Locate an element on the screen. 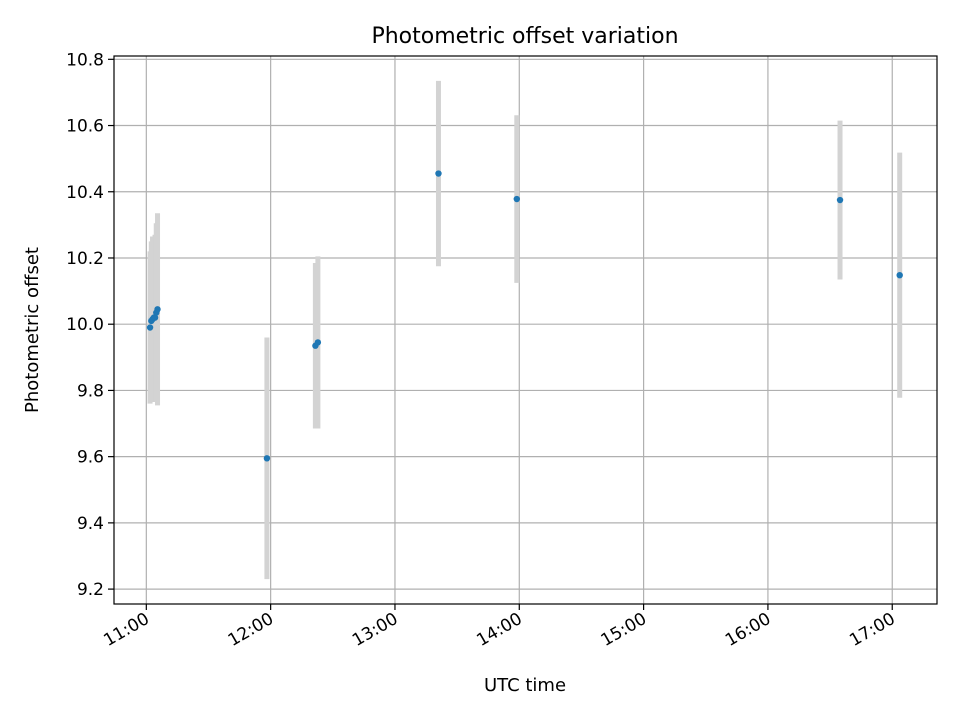  y-tick-label: 10.2 is located at coordinates (85, 259).